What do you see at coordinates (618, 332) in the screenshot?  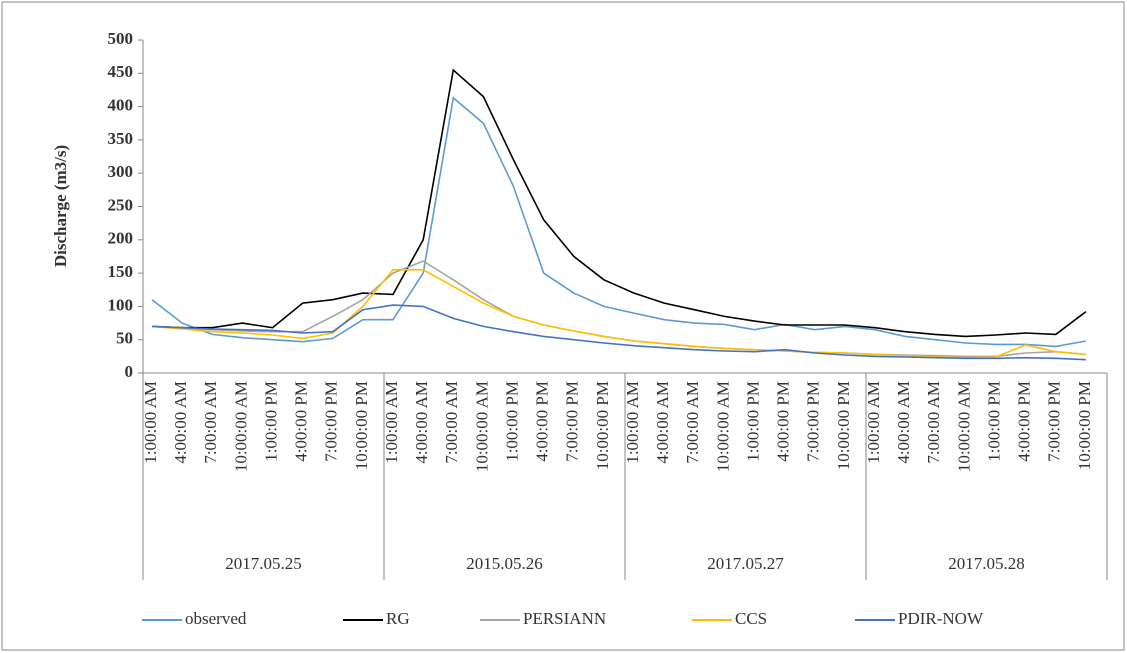 I see `line` at bounding box center [618, 332].